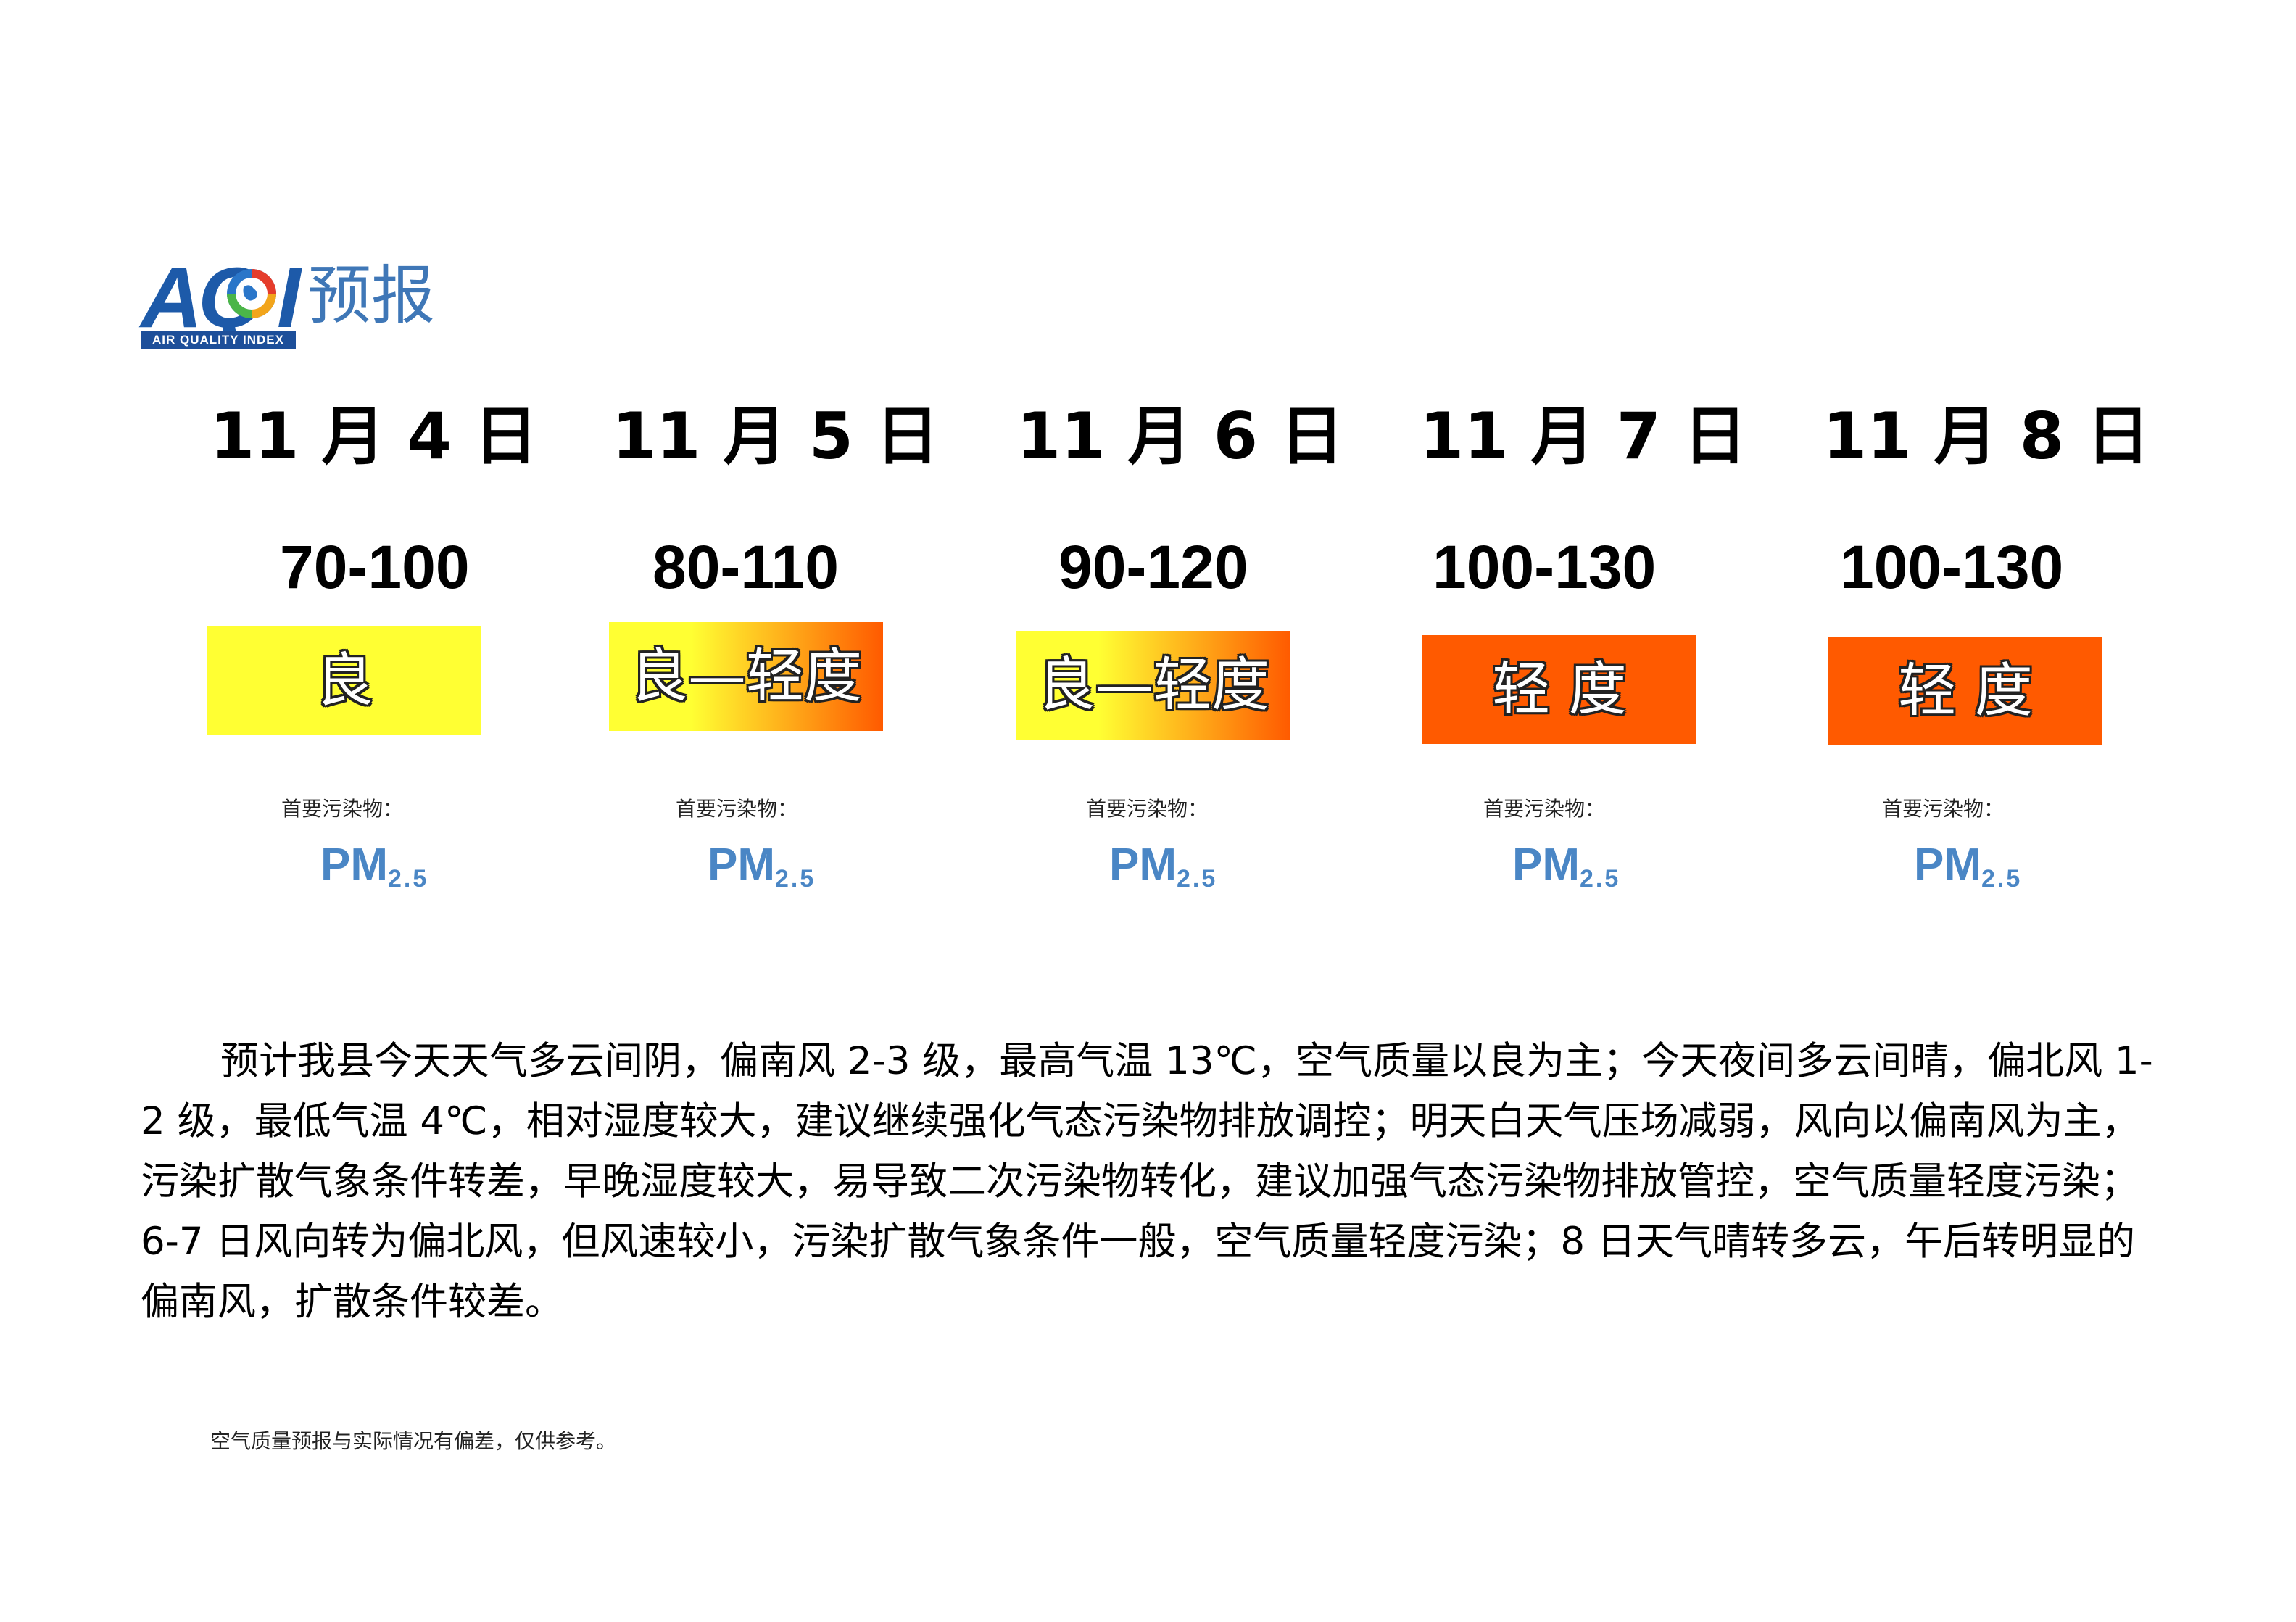 The width and height of the screenshot is (2296, 1622). I want to click on globe-icon, so click(251, 293).